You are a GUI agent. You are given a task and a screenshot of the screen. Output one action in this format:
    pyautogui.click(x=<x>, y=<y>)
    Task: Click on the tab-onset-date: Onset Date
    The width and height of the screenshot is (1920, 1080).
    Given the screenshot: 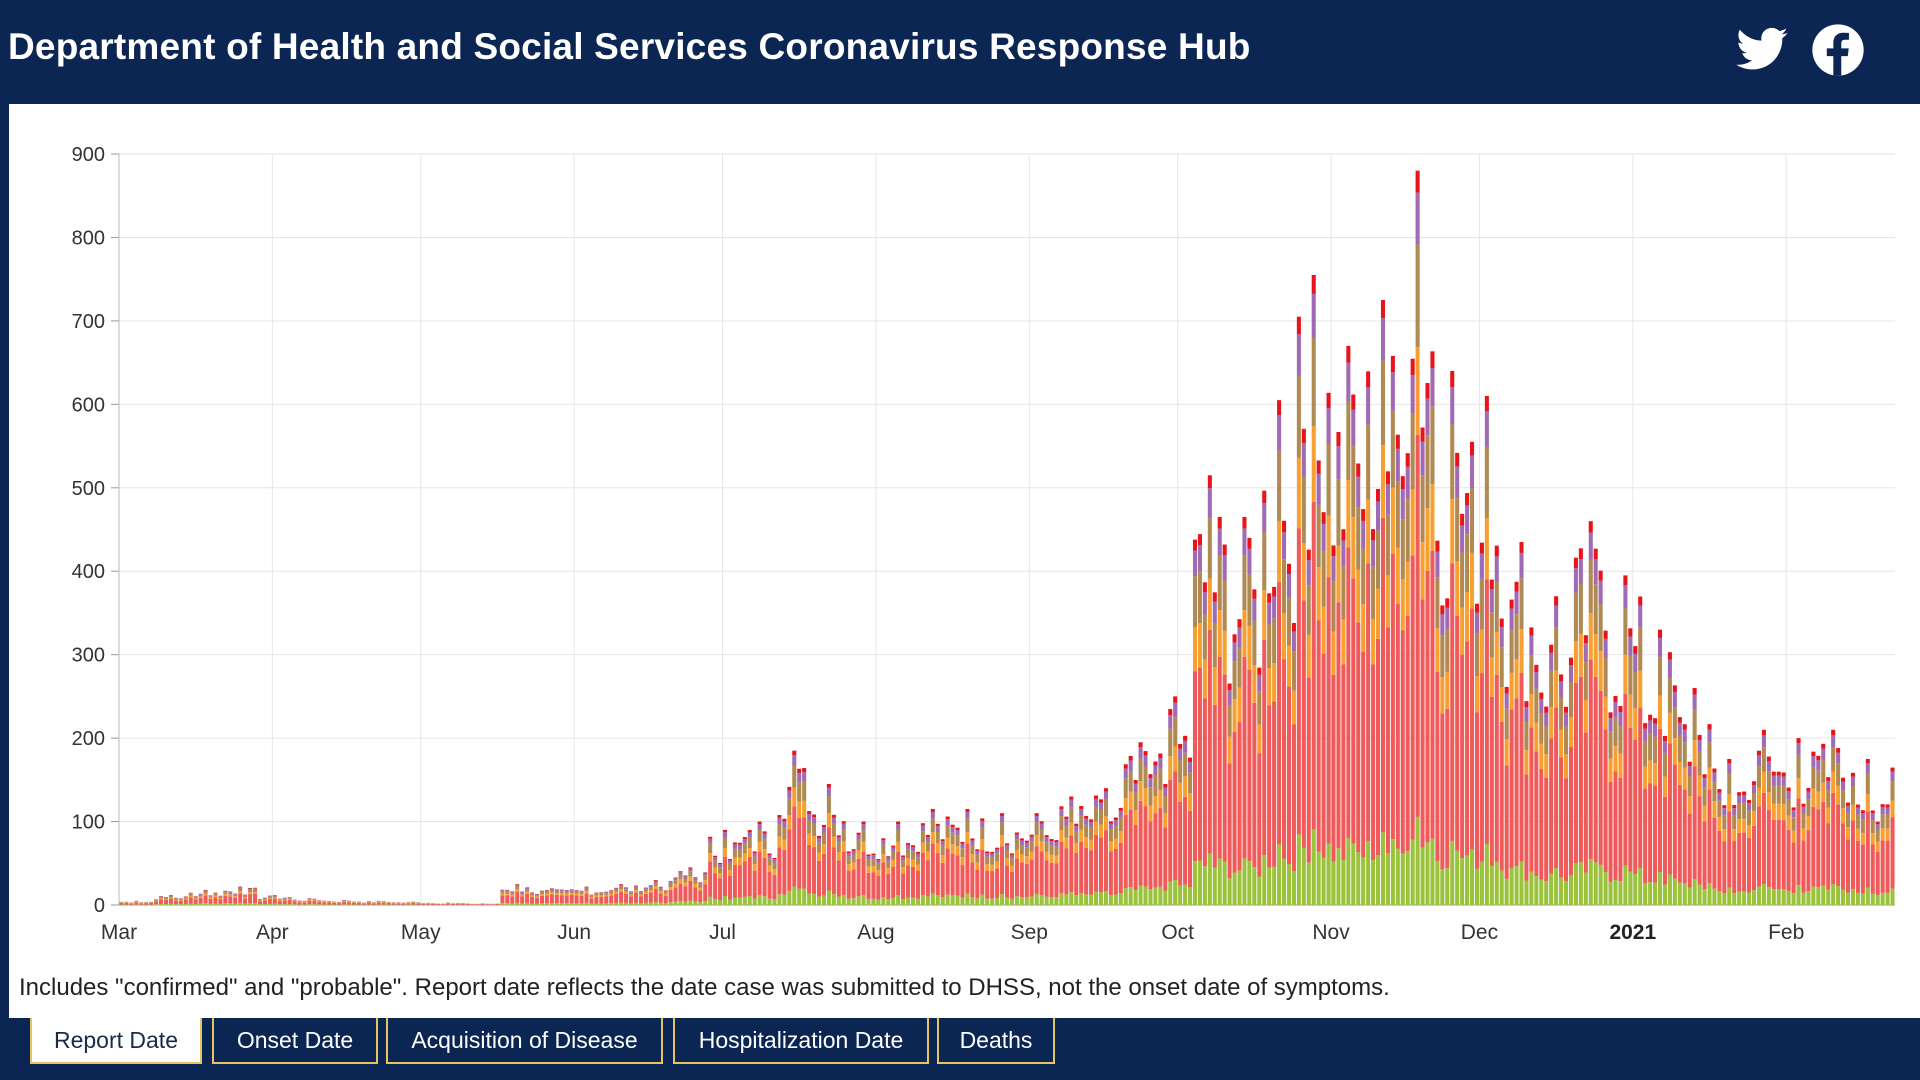 What is the action you would take?
    pyautogui.click(x=295, y=1041)
    